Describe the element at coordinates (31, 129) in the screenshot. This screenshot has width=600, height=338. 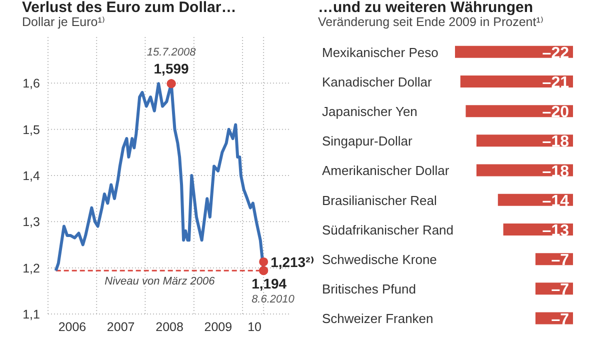
I see `y-tick-label: 1,5` at that location.